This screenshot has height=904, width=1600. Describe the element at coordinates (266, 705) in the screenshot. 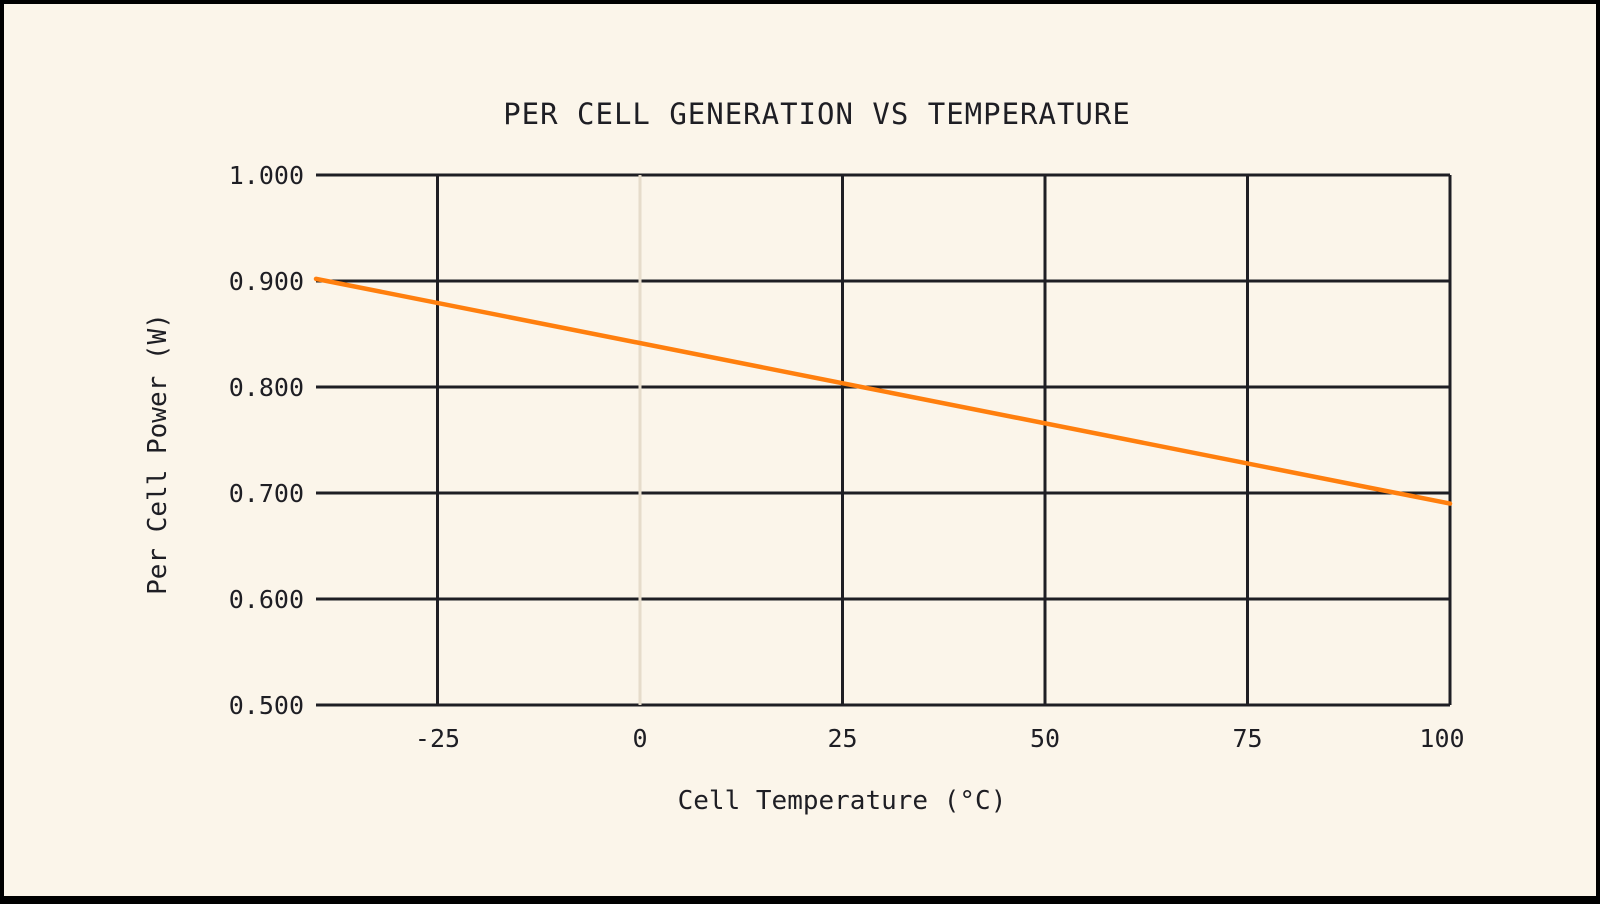

I see `y-tick-label: 0.500` at that location.